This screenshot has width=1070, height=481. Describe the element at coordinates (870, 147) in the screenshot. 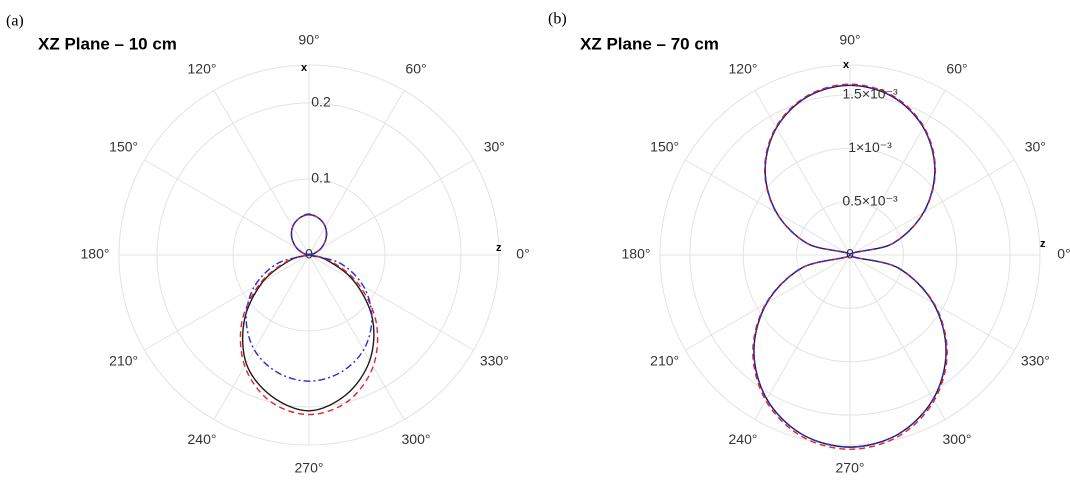

I see `radius-tick-label: 1×10⁻³` at that location.